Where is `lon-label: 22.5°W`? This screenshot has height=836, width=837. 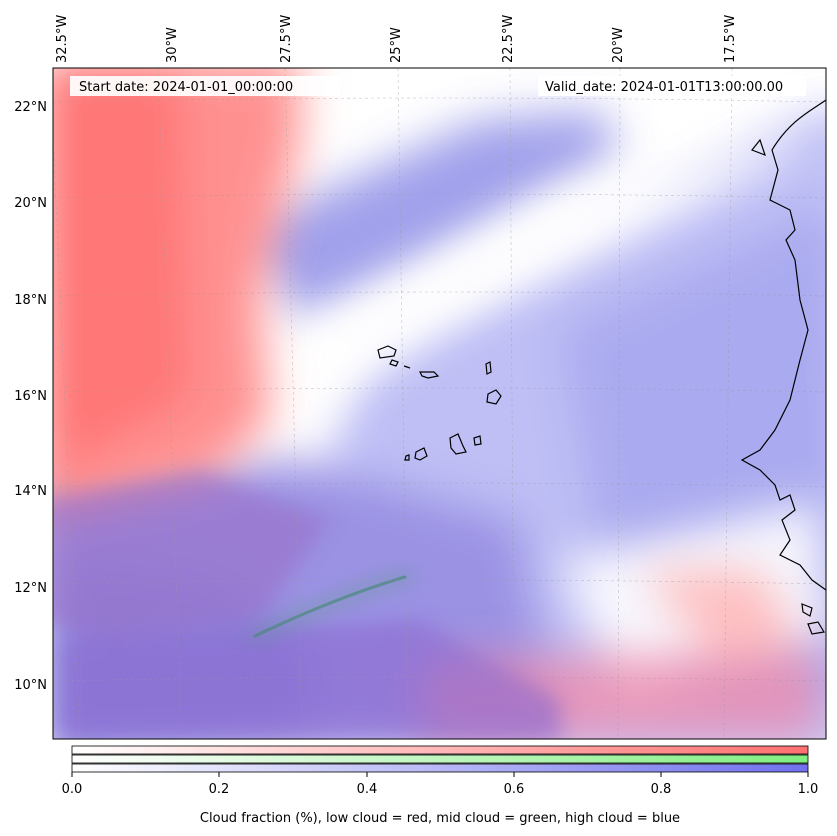
lon-label: 22.5°W is located at coordinates (508, 39).